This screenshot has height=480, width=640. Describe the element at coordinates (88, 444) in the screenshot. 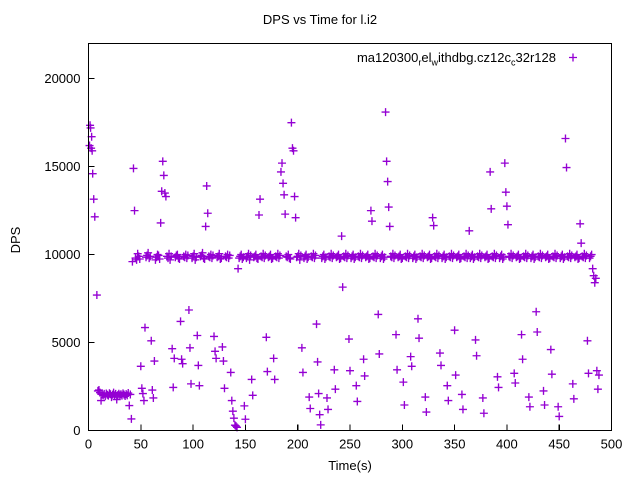

I see `x-tick-label: 0` at that location.